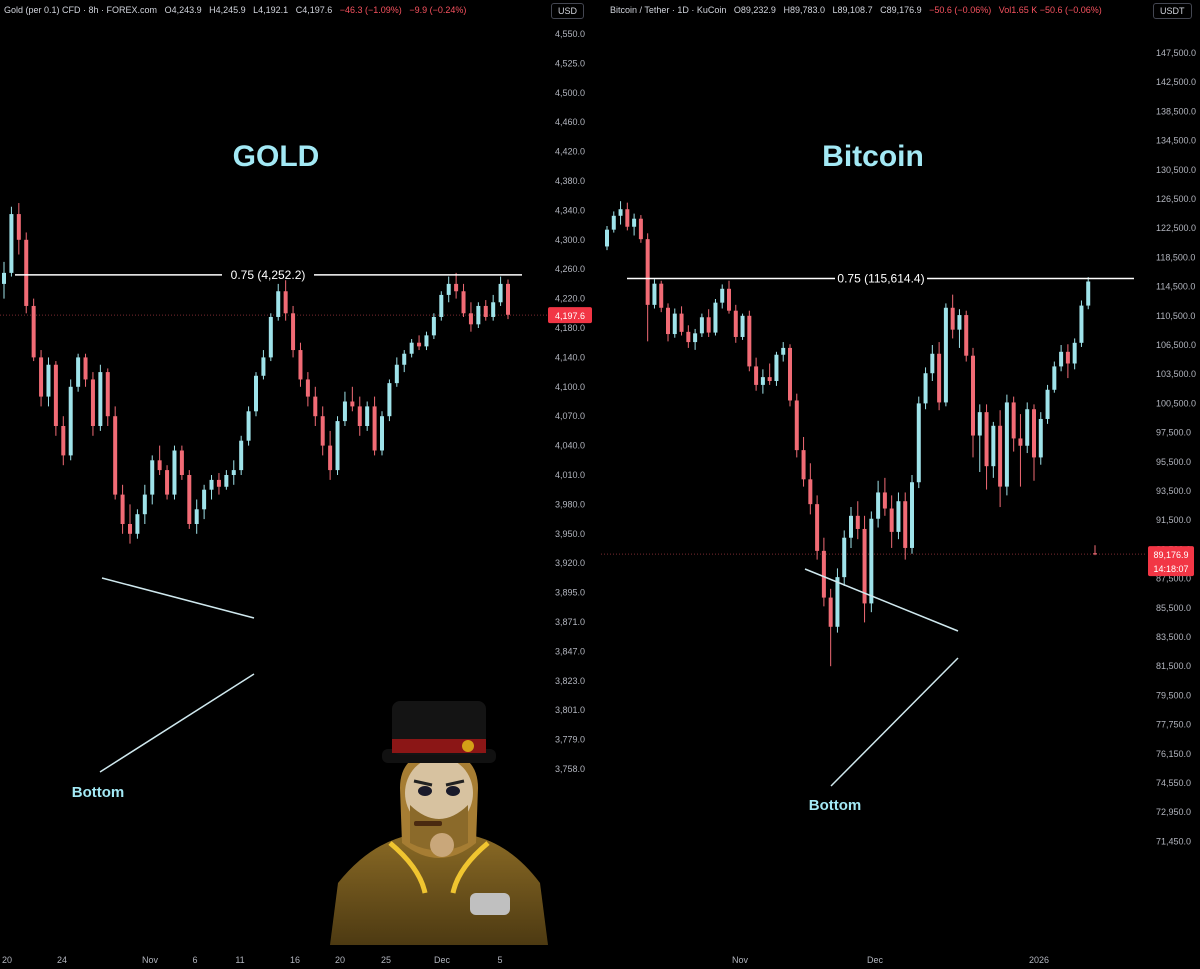 The image size is (1200, 969). Describe the element at coordinates (1170, 569) in the screenshot. I see `bar-countdown: 14:18:07` at that location.